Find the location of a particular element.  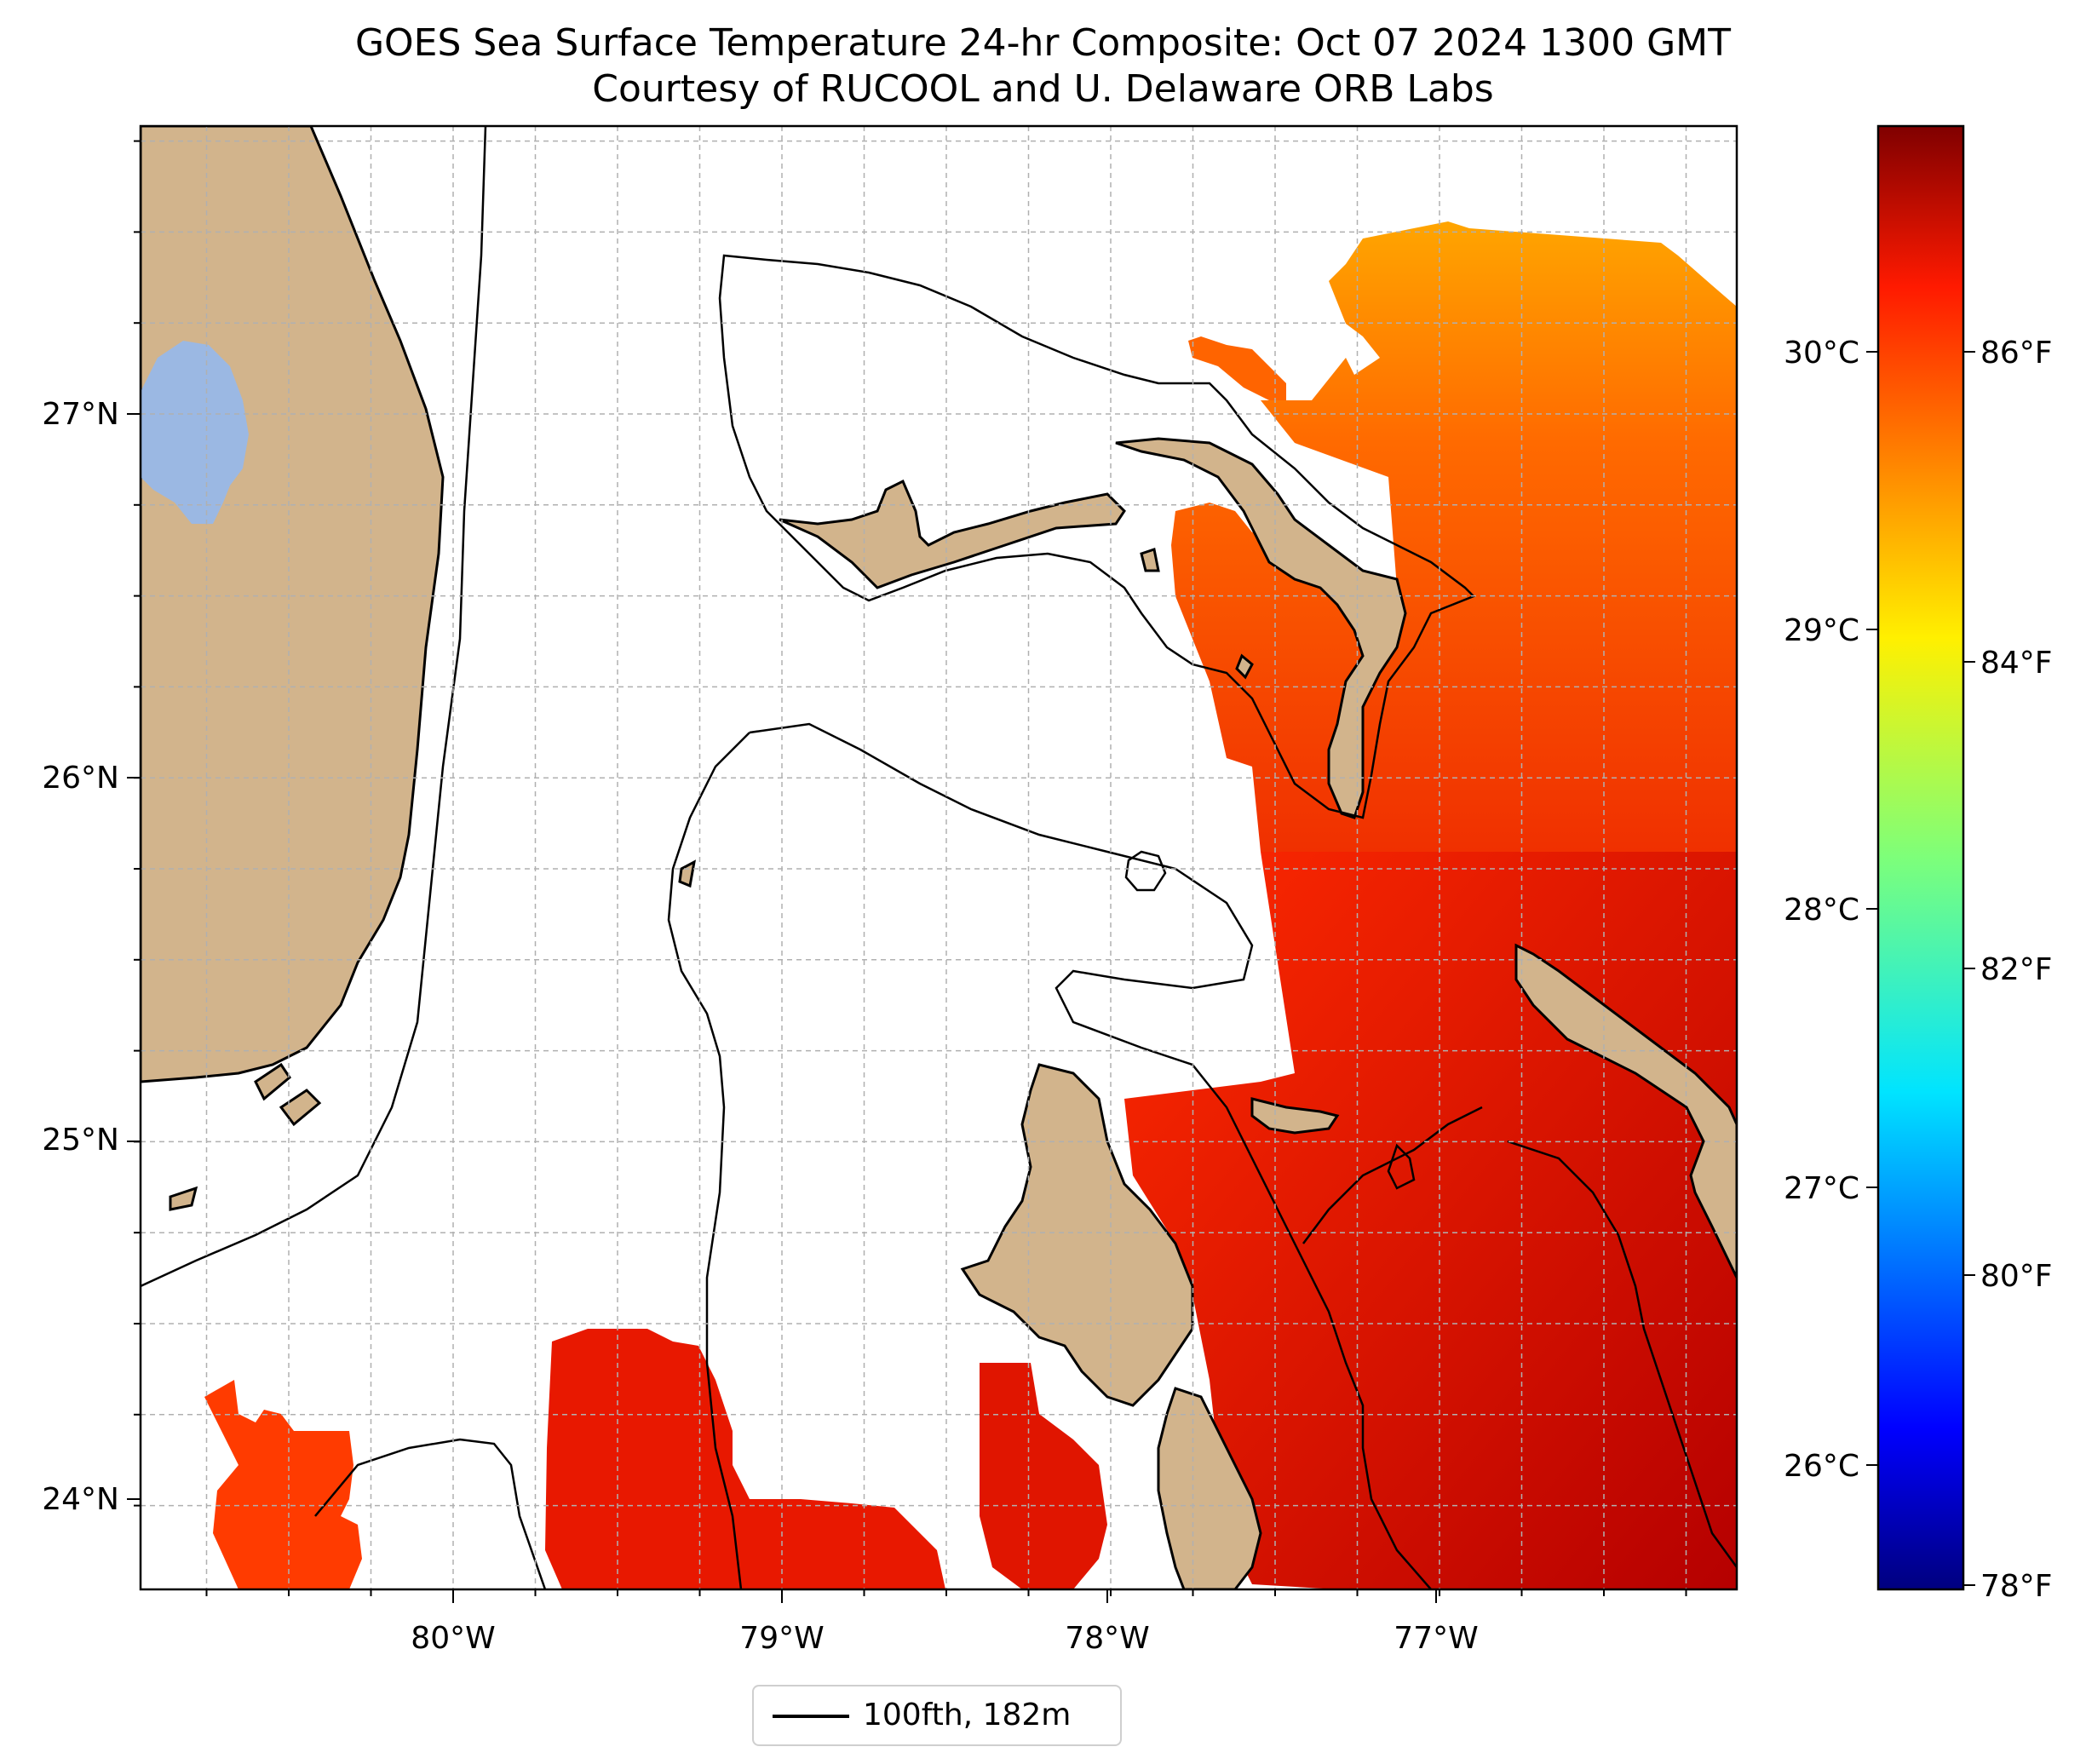

lat-label: 27°N is located at coordinates (80, 414).